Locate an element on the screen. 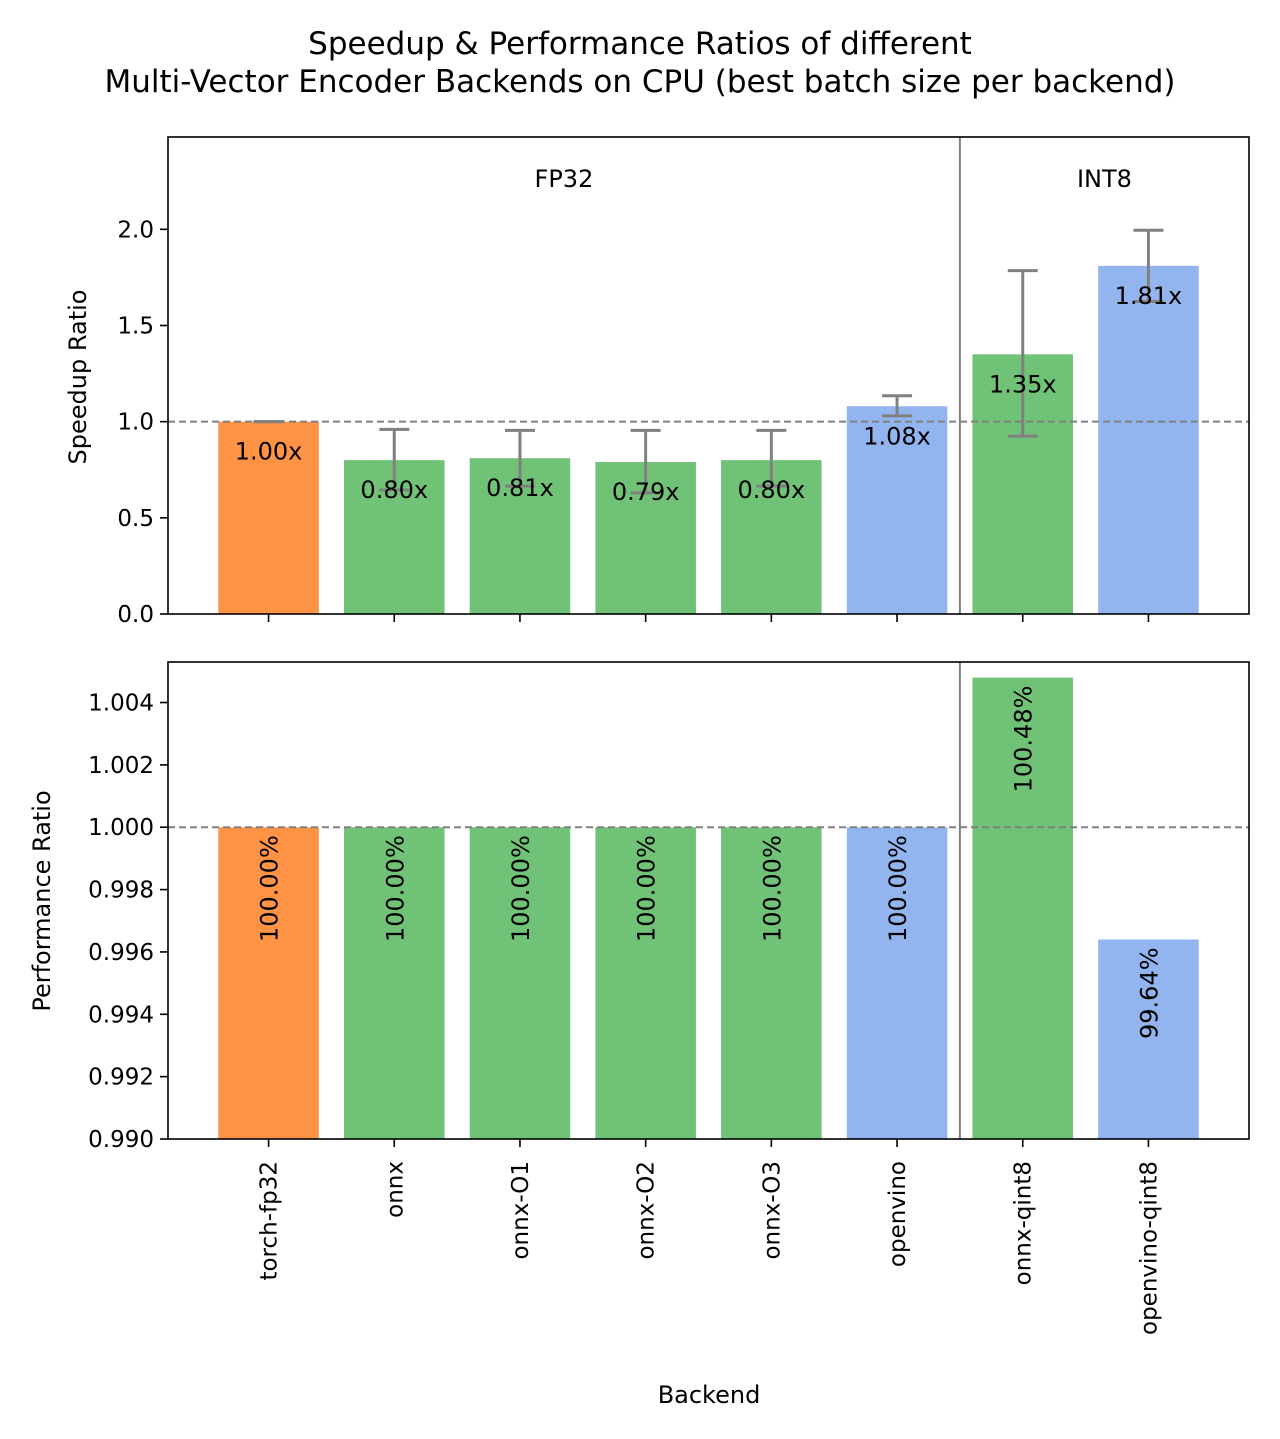 This screenshot has height=1439, width=1280. bar-label-onnx-O1: 0.81x is located at coordinates (520, 488).